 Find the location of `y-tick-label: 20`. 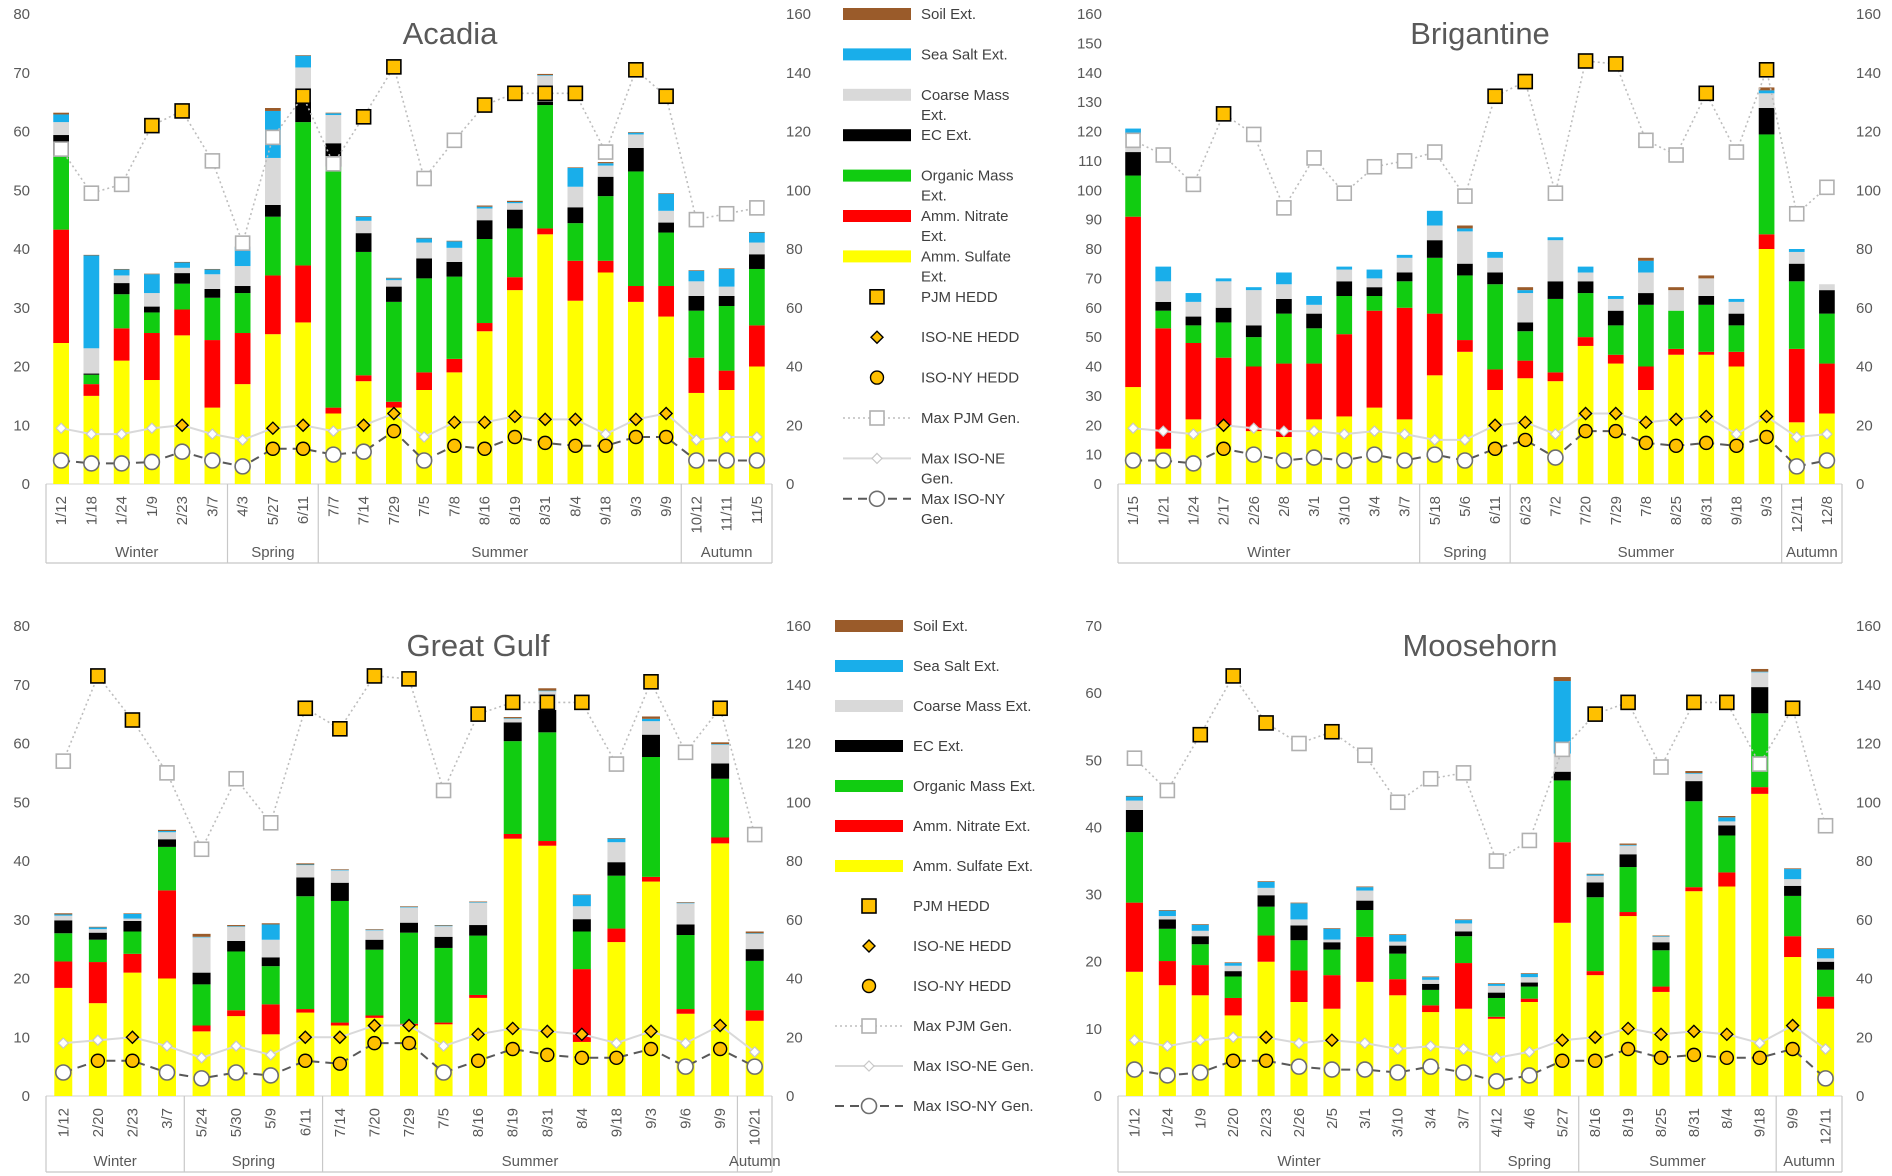

y-tick-label: 20 is located at coordinates (1093, 962).